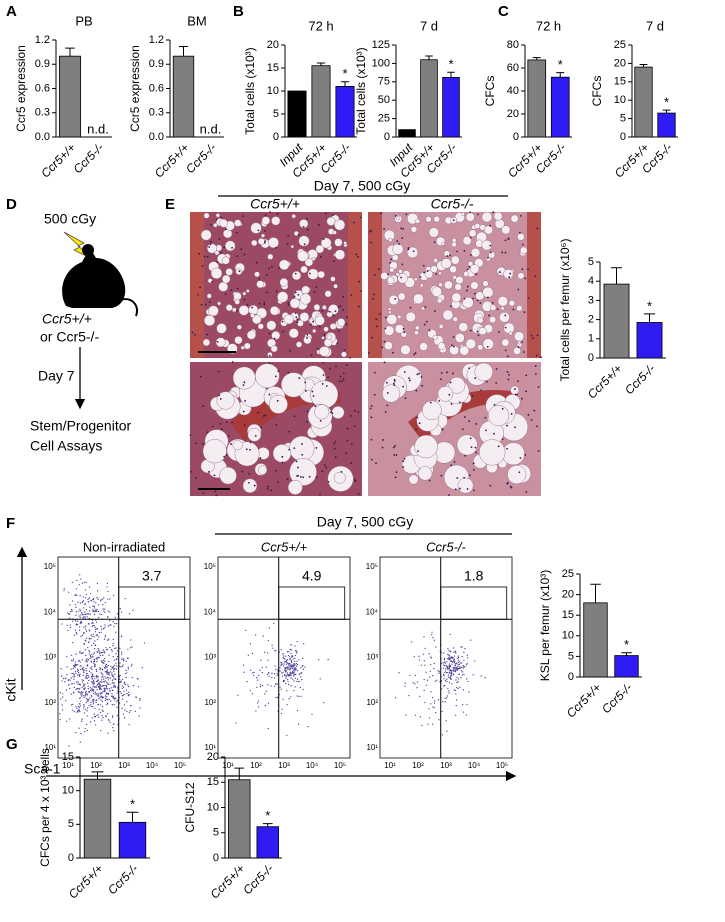  I want to click on y-tick-label: 5, so click(591, 262).